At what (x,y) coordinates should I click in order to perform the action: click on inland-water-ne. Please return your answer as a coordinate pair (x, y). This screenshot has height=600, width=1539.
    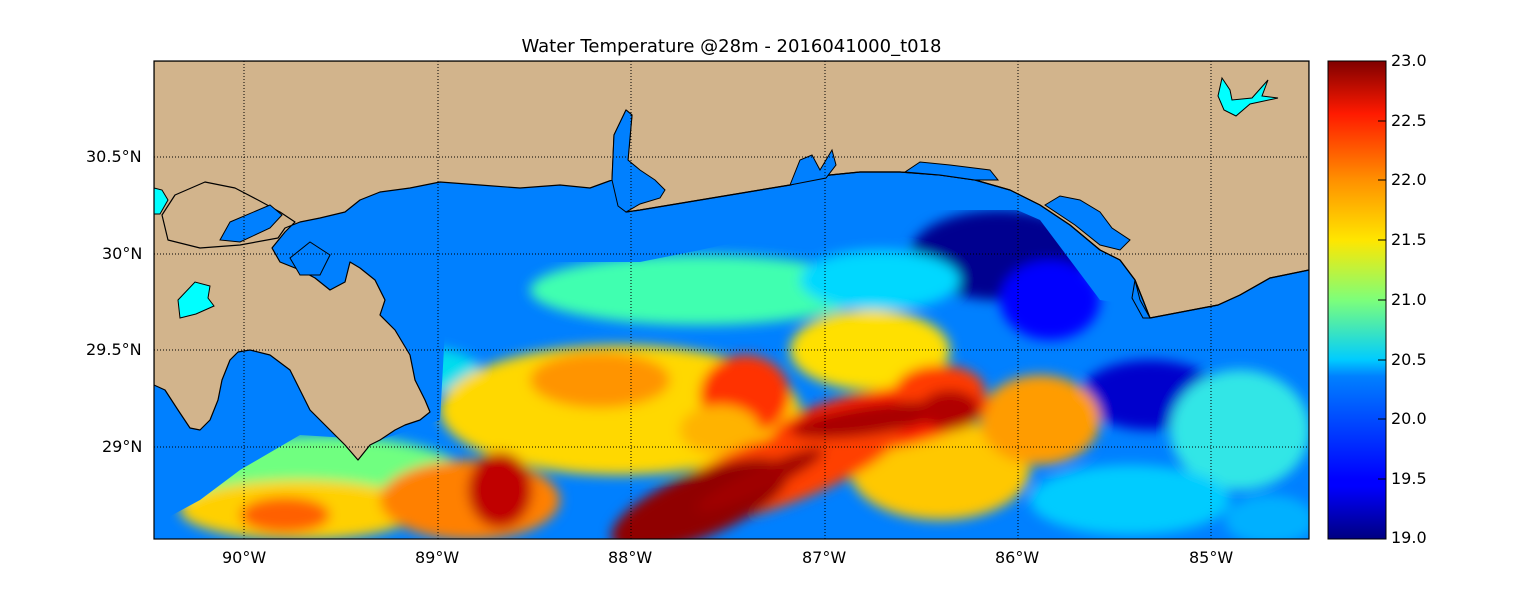
    Looking at the image, I should click on (1248, 96).